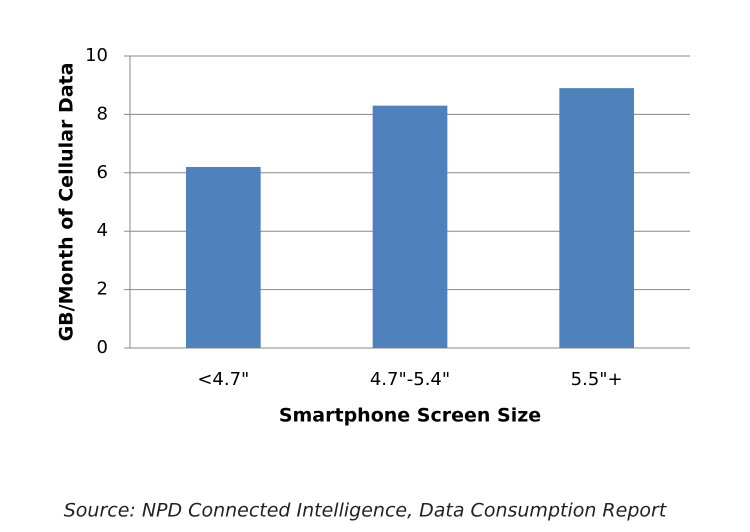 This screenshot has height=532, width=750. What do you see at coordinates (102, 289) in the screenshot?
I see `y-tick-label: 2` at bounding box center [102, 289].